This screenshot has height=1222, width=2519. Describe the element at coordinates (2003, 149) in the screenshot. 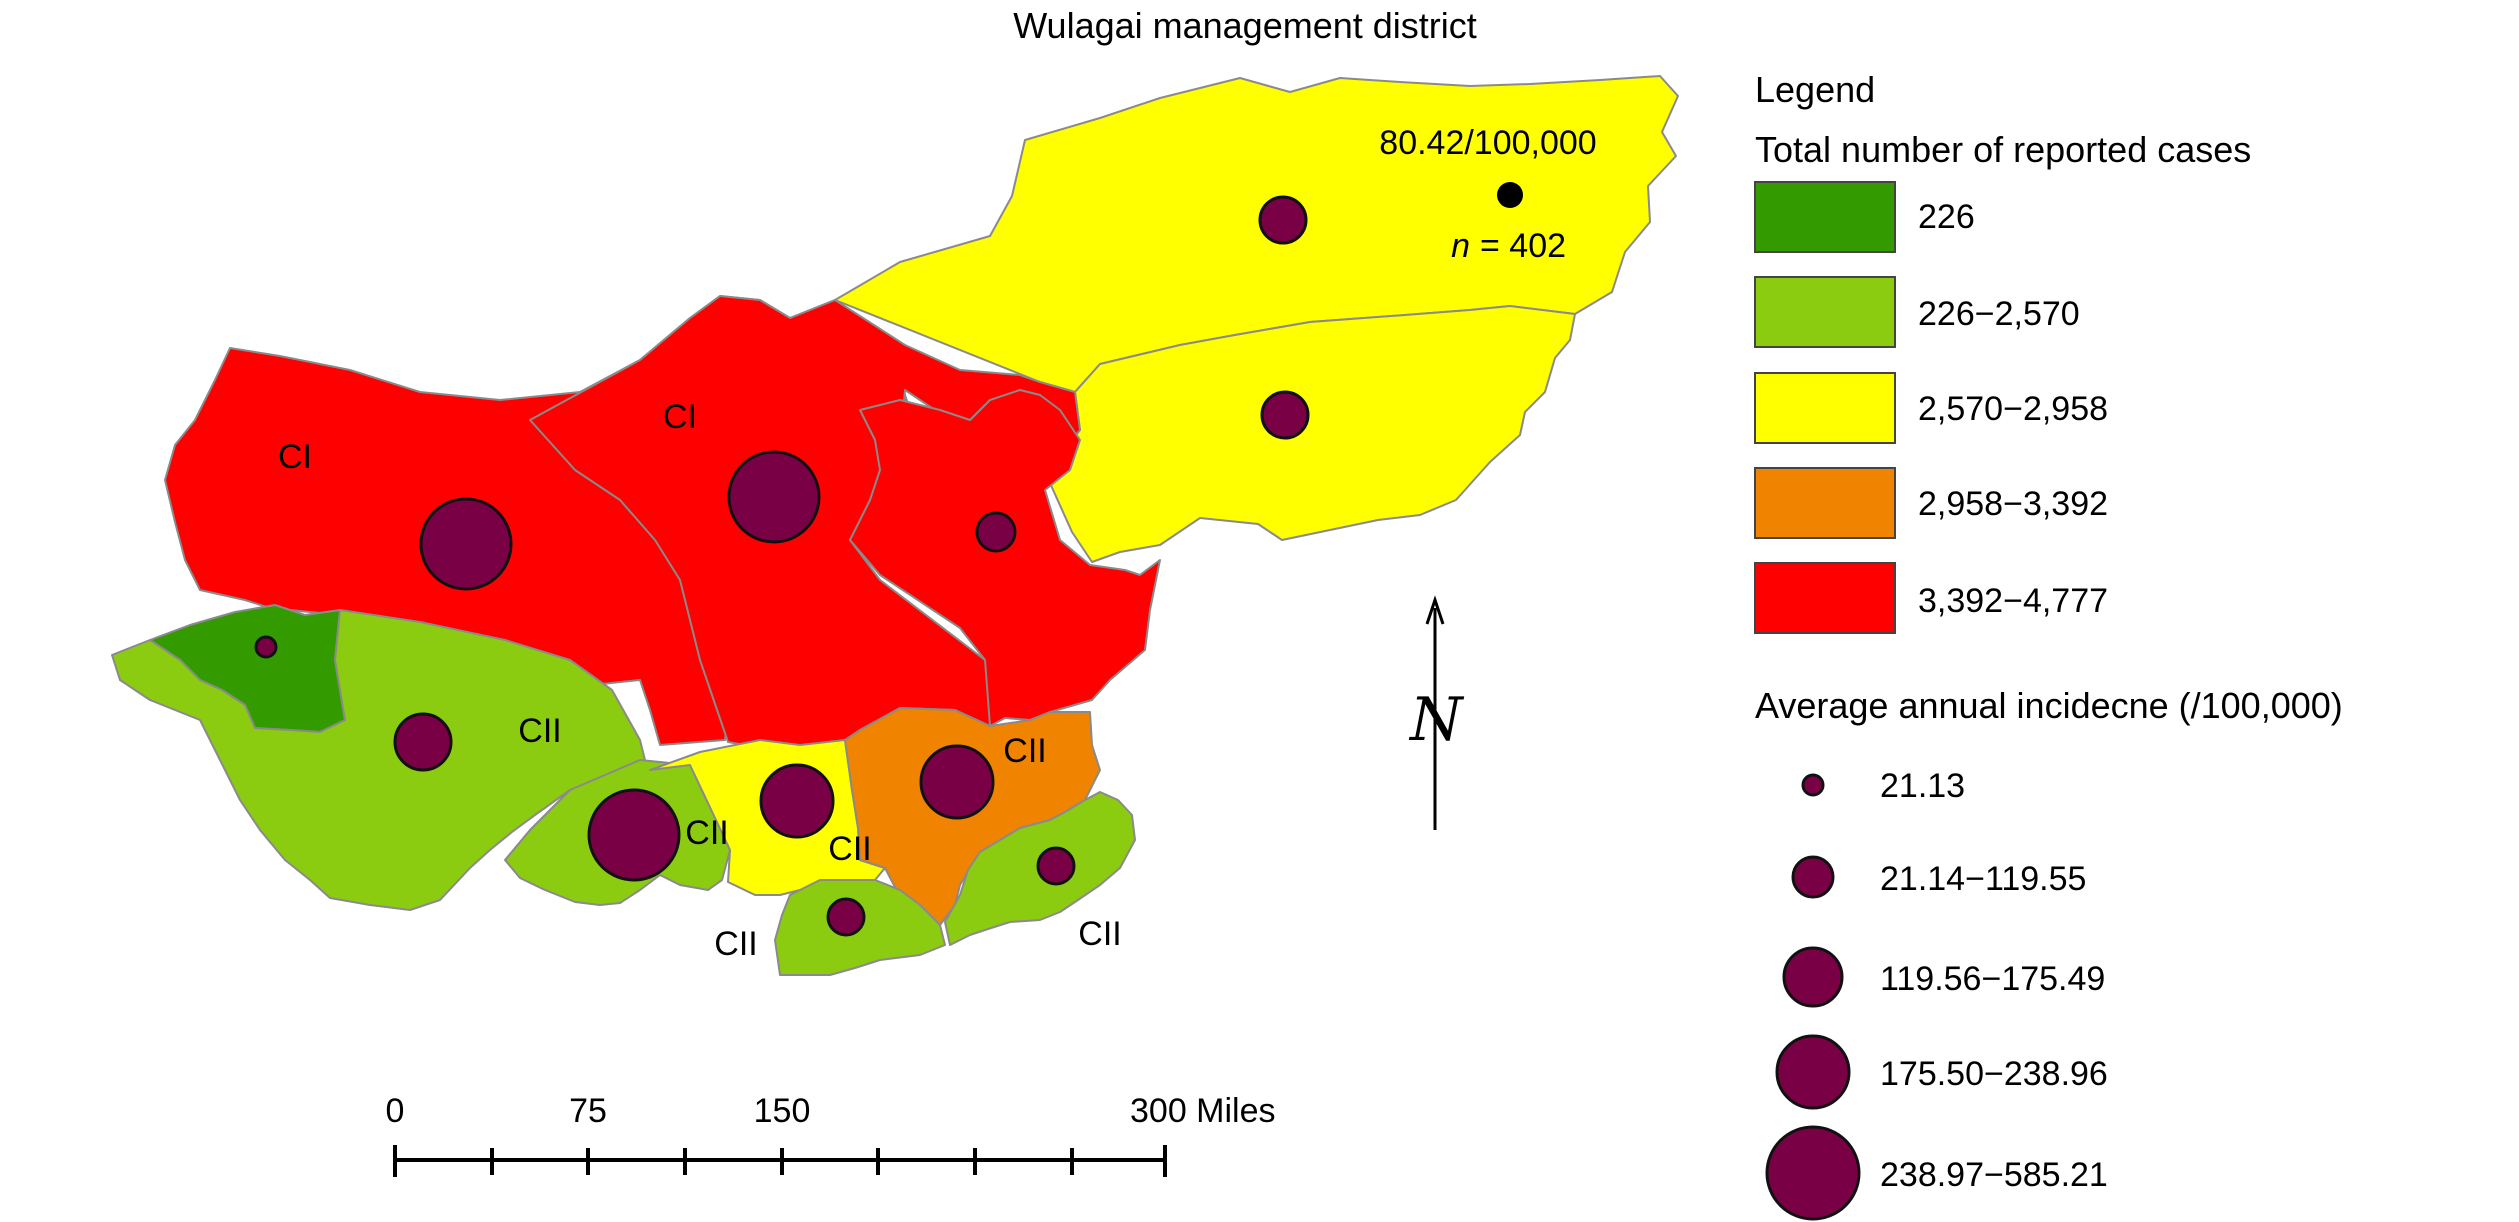

I see `legend-cases-title: Total number of reported cases` at that location.